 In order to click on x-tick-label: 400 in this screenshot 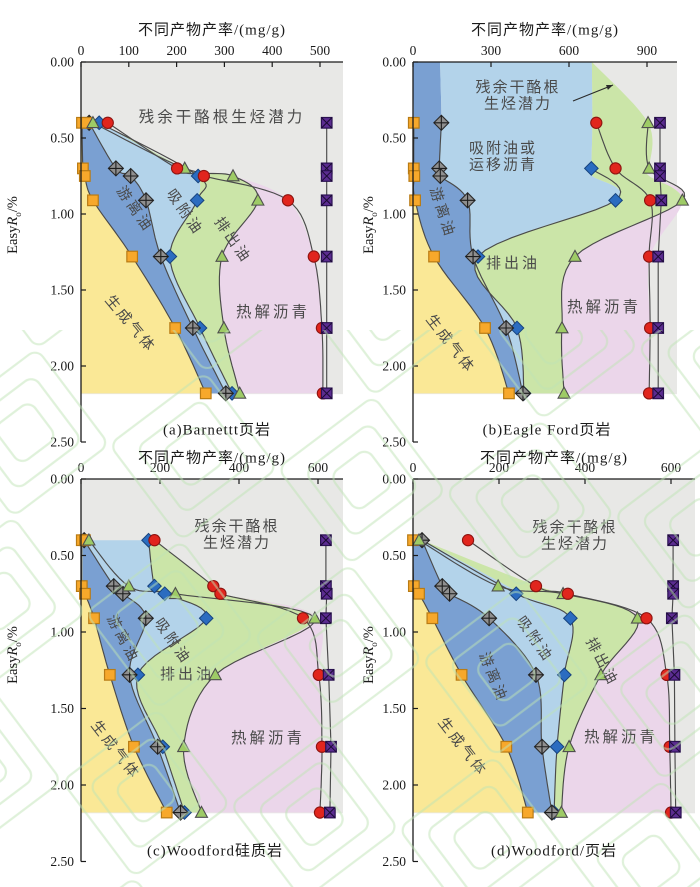, I will do `click(272, 50)`.